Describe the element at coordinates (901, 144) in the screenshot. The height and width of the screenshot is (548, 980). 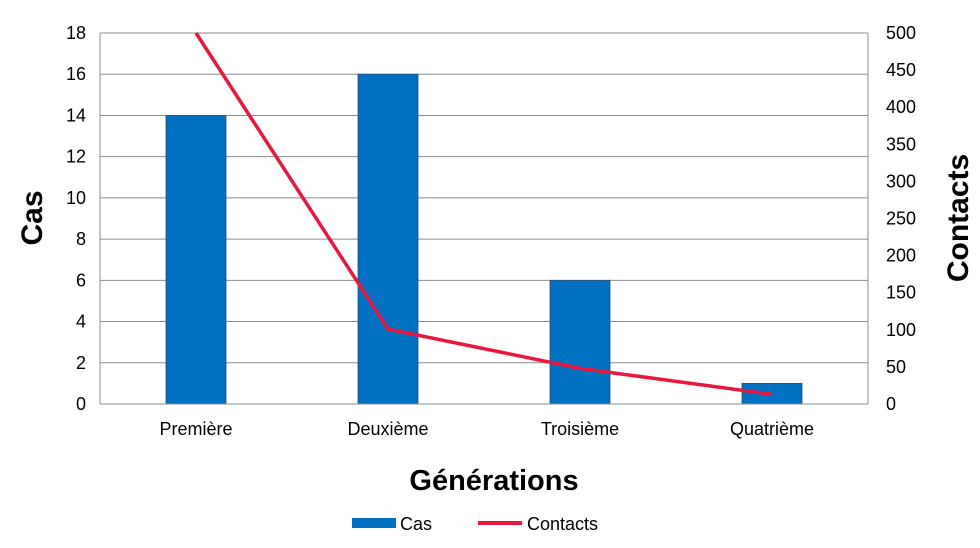
I see `y2-tick-label: 350` at that location.